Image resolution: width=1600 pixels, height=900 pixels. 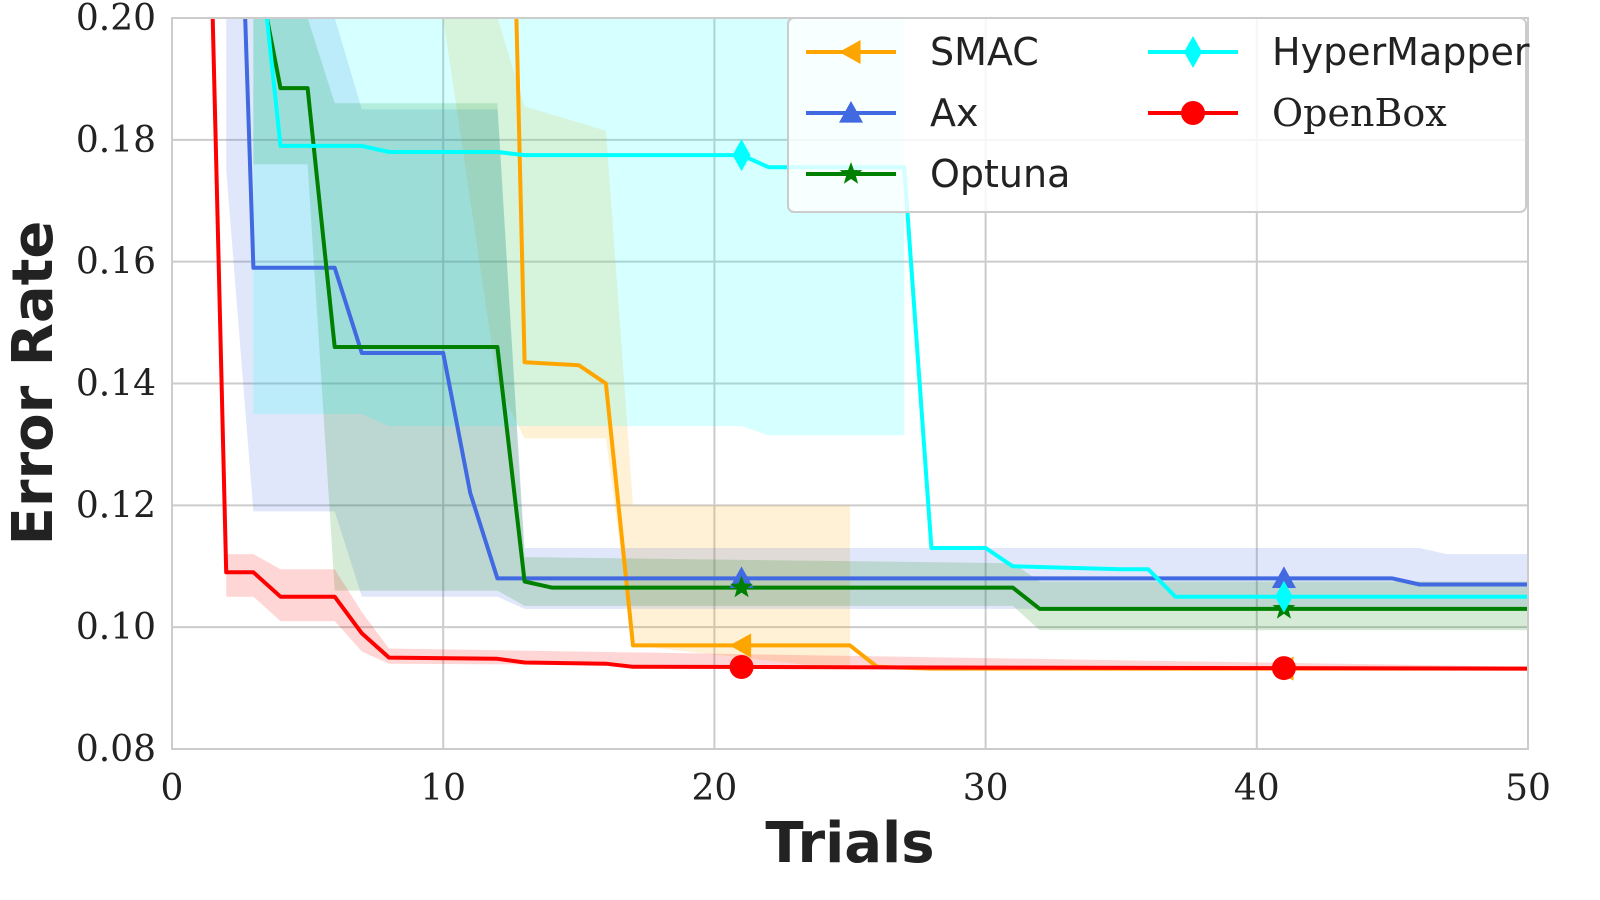 What do you see at coordinates (116, 627) in the screenshot?
I see `y-tick-label: 0.10` at bounding box center [116, 627].